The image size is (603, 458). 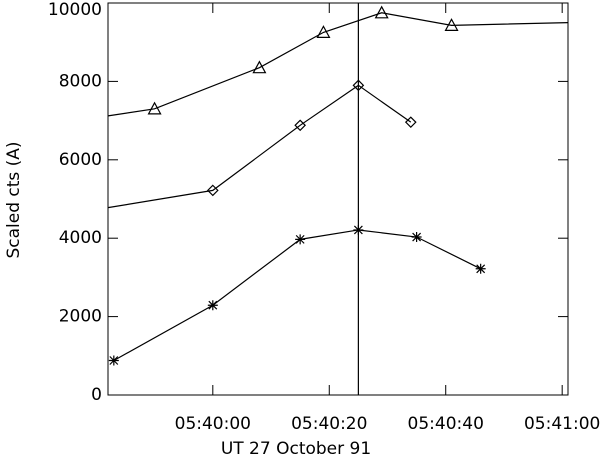 I want to click on y-axis-label: Scaled cts (A), so click(x=14, y=199).